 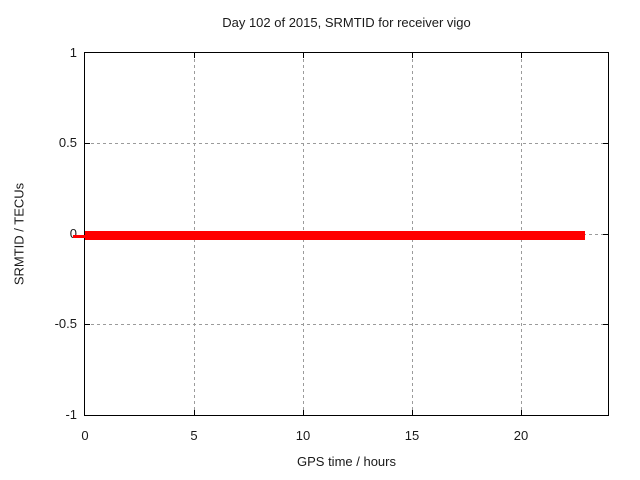 What do you see at coordinates (19, 234) in the screenshot?
I see `y-axis-label: SRMTID / TECUs` at bounding box center [19, 234].